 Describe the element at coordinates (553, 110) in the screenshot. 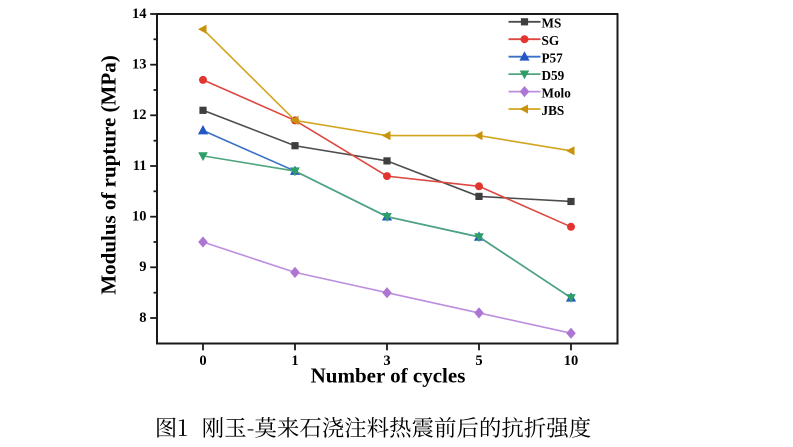

I see `svg-text: JBS` at that location.